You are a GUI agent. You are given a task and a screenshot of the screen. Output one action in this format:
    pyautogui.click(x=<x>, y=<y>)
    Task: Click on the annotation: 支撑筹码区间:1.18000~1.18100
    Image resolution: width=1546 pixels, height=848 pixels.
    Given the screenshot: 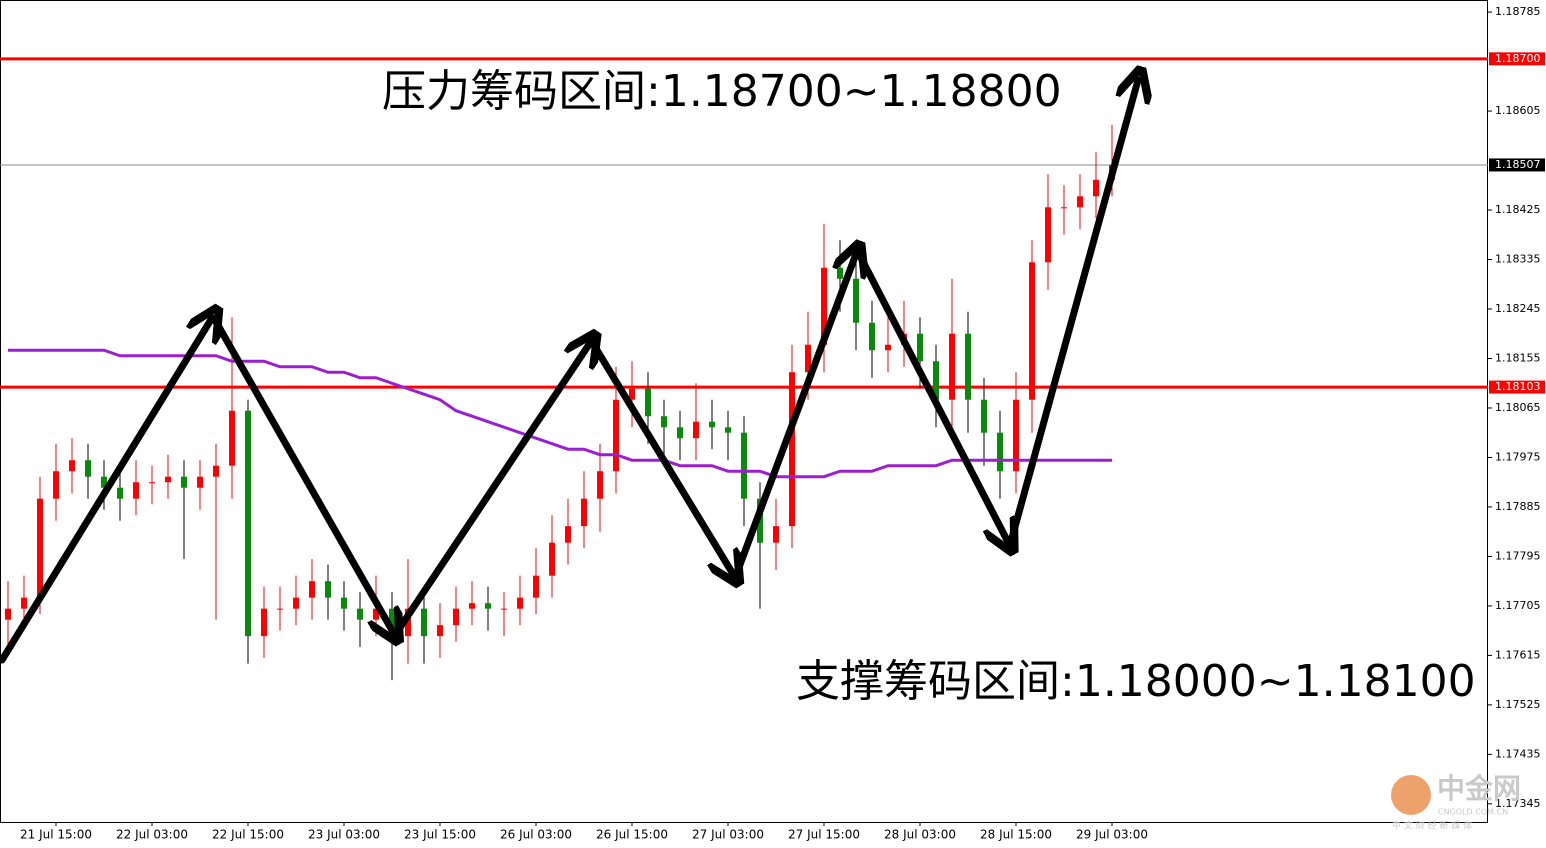 What is the action you would take?
    pyautogui.click(x=1136, y=681)
    